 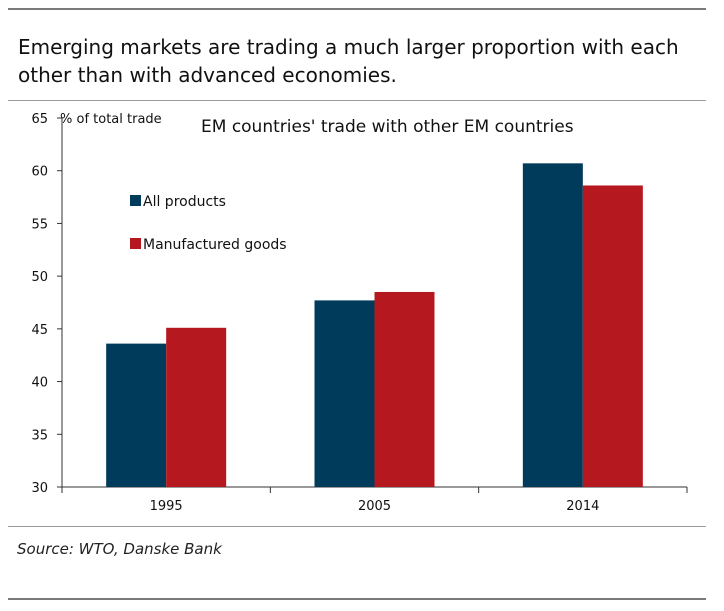 What do you see at coordinates (39, 172) in the screenshot?
I see `y-tick-label: 60` at bounding box center [39, 172].